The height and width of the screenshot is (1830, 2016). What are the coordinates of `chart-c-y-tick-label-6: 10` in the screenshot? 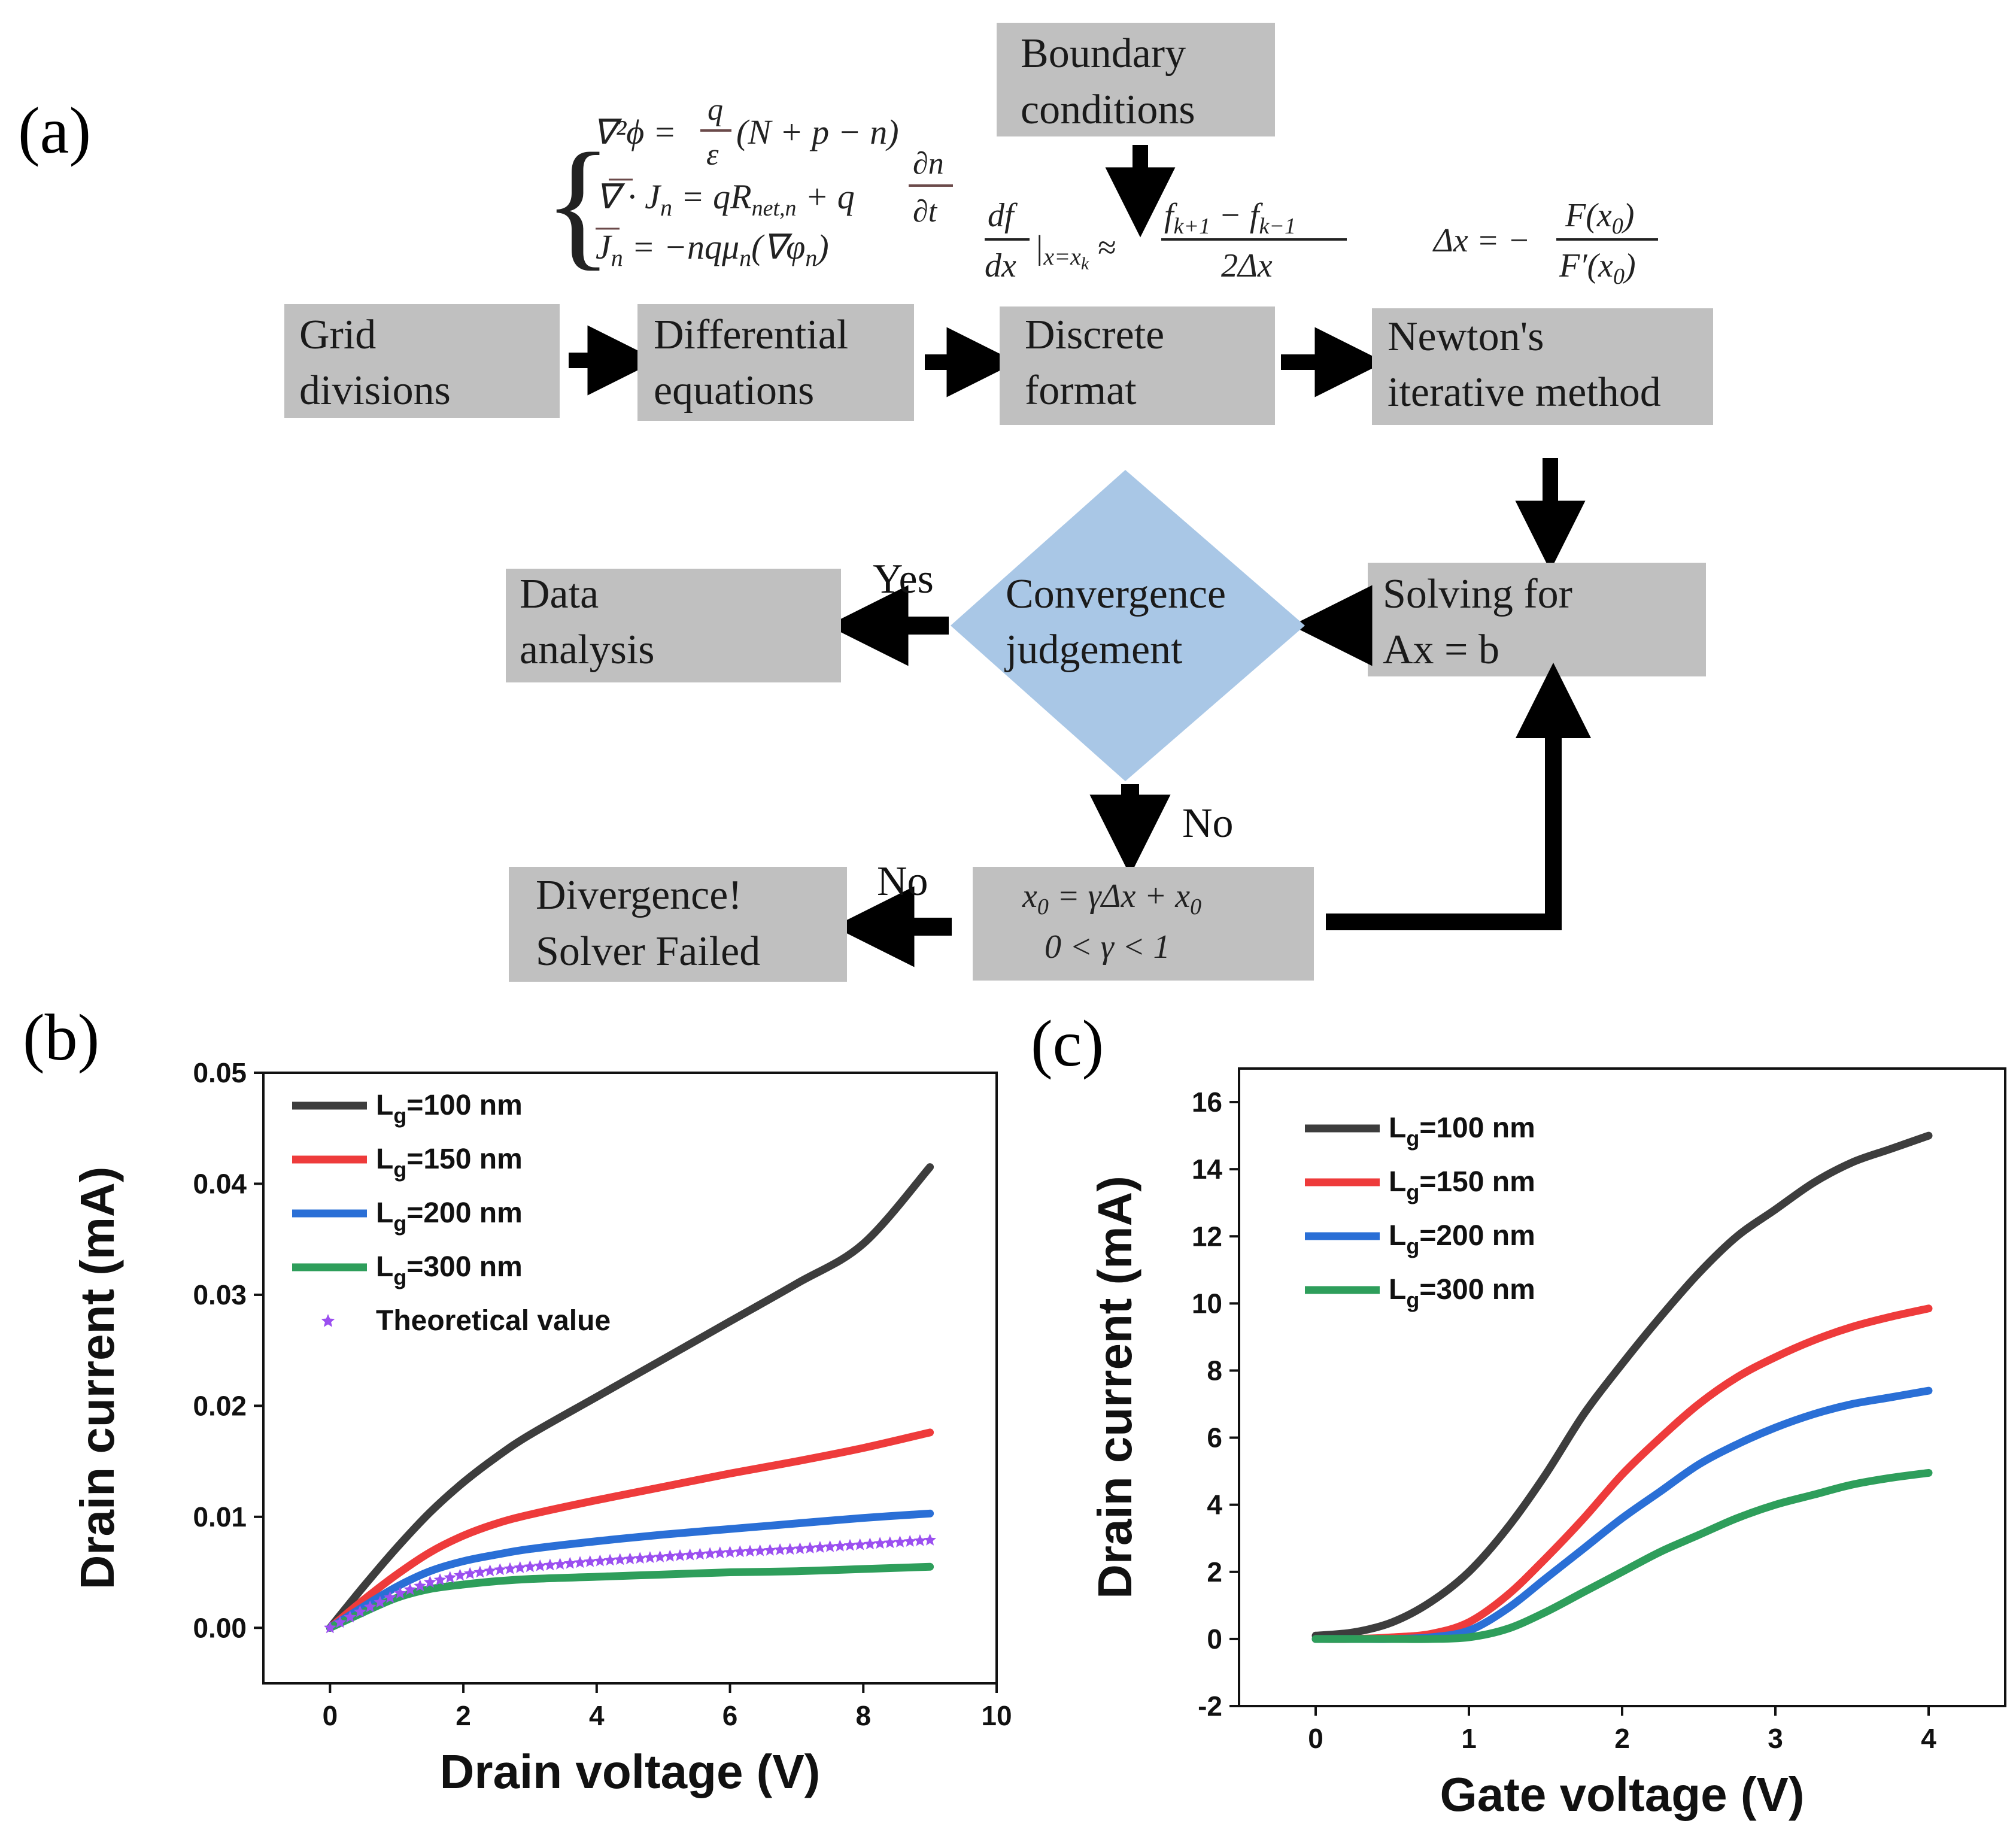 It's located at (1207, 1304).